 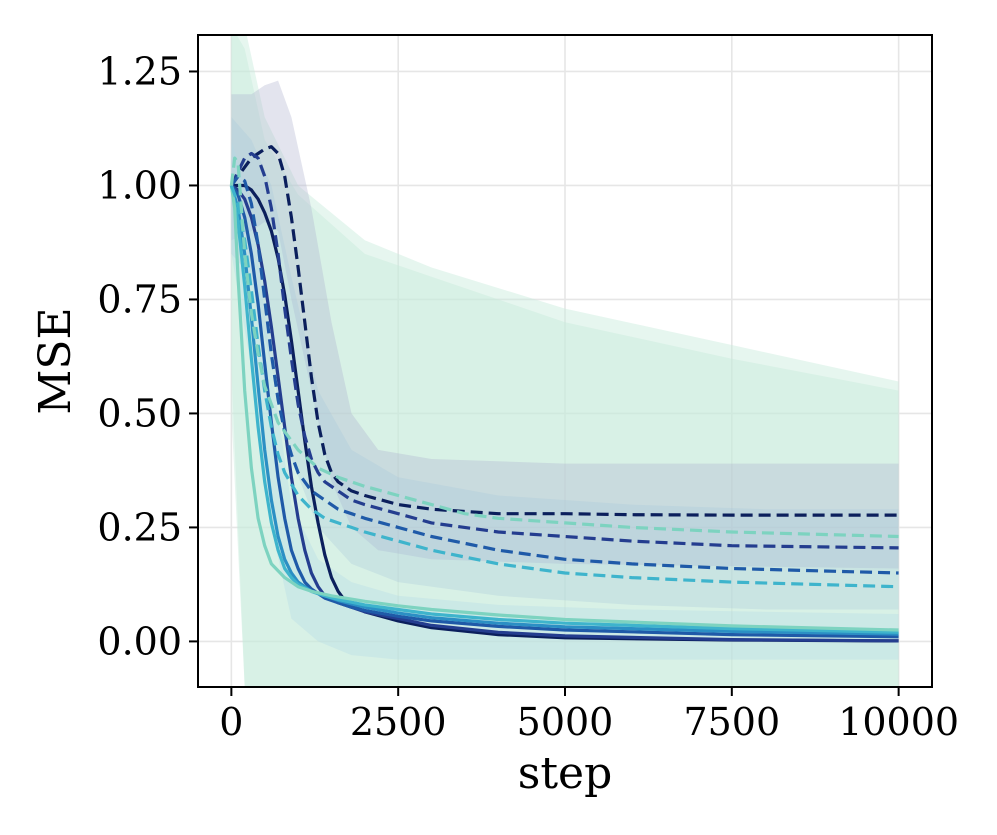 What do you see at coordinates (139, 641) in the screenshot?
I see `y-tick-label: 0.00` at bounding box center [139, 641].